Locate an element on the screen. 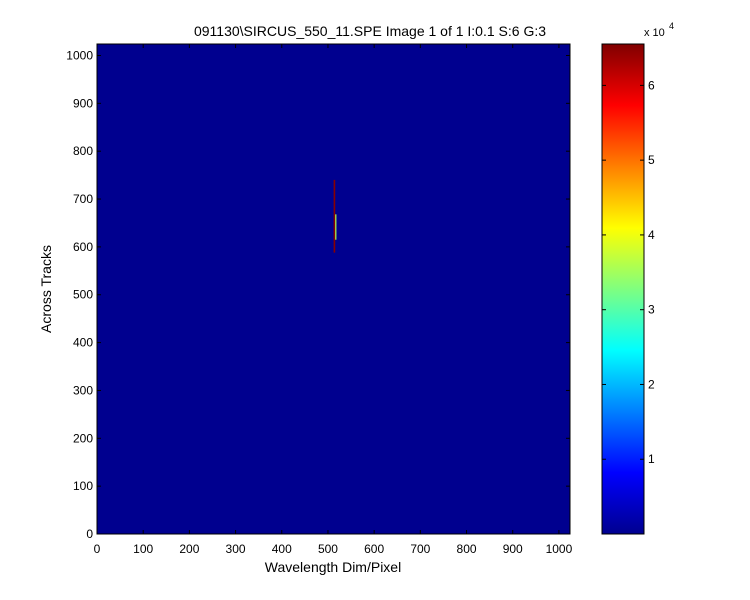 The image size is (750, 600). x-tick-label: 1000 is located at coordinates (559, 549).